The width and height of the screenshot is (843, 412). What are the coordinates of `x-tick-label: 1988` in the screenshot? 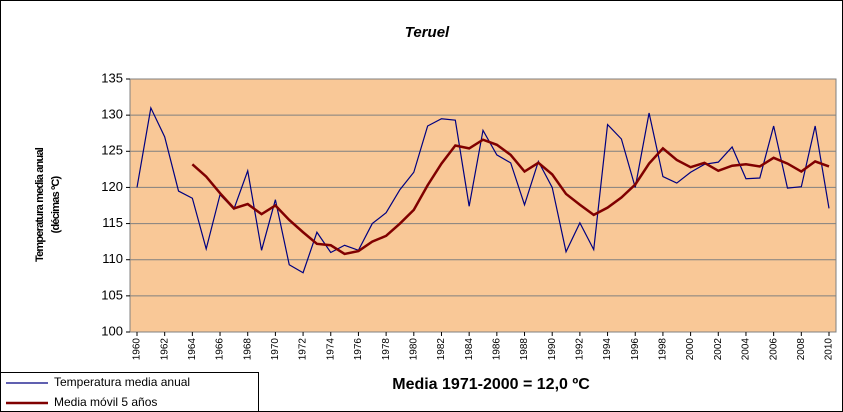 It's located at (524, 349).